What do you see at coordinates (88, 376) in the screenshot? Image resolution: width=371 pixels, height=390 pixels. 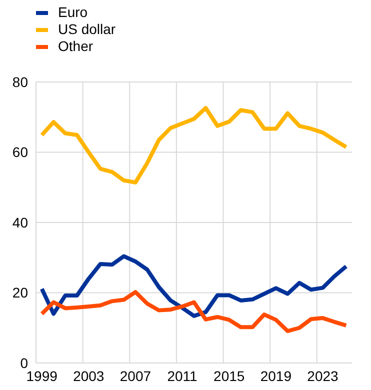 I see `x-tick-label: 2003` at bounding box center [88, 376].